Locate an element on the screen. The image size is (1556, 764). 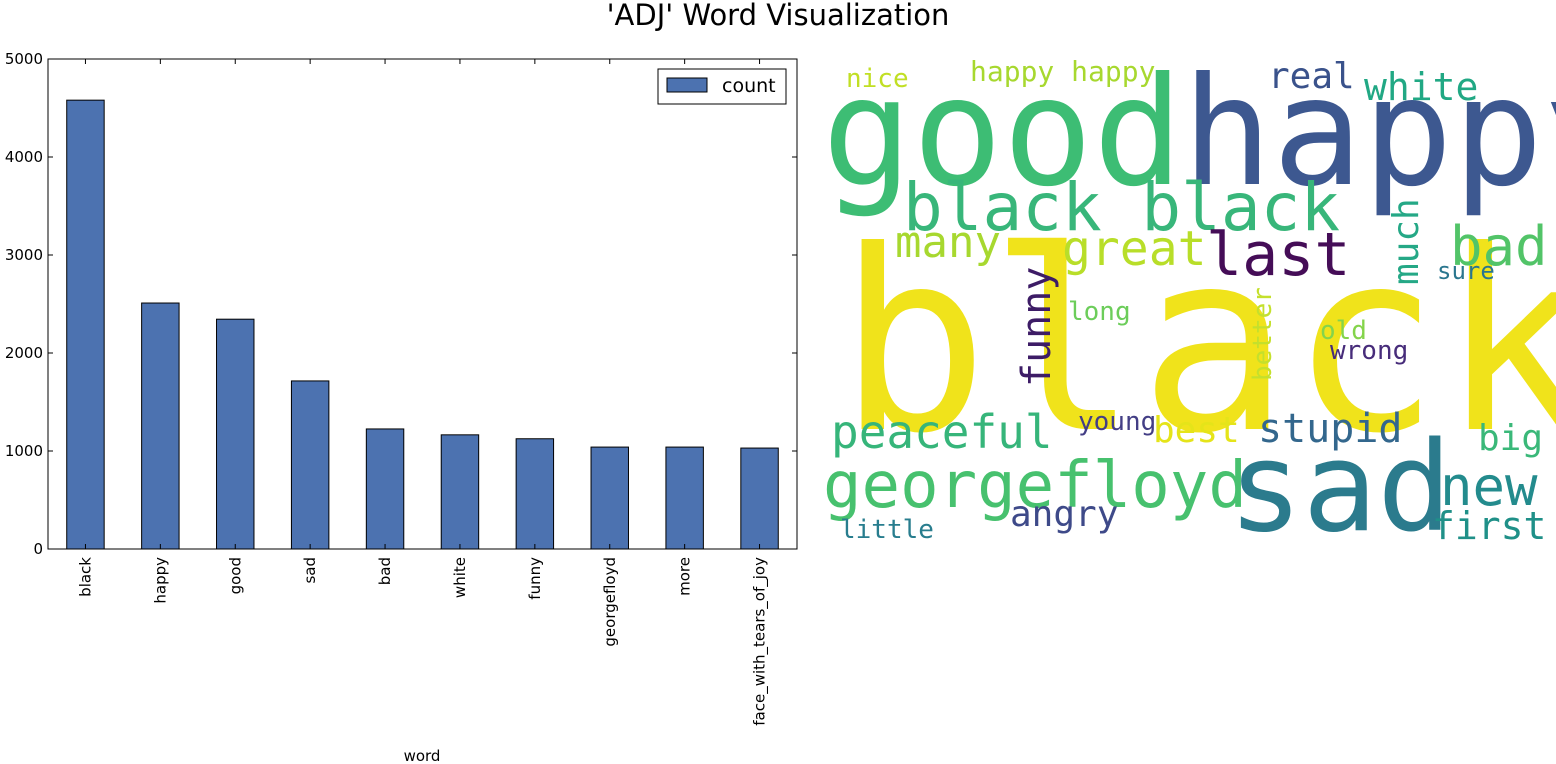
bar-happy is located at coordinates (160, 426).